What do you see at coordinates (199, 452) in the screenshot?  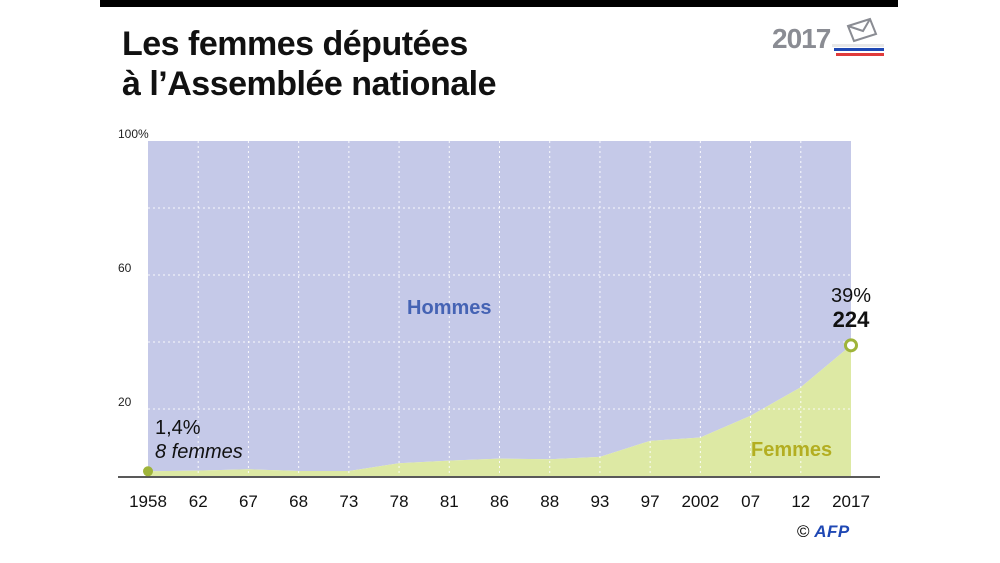 I see `annotation-start-count: 8 femmes` at bounding box center [199, 452].